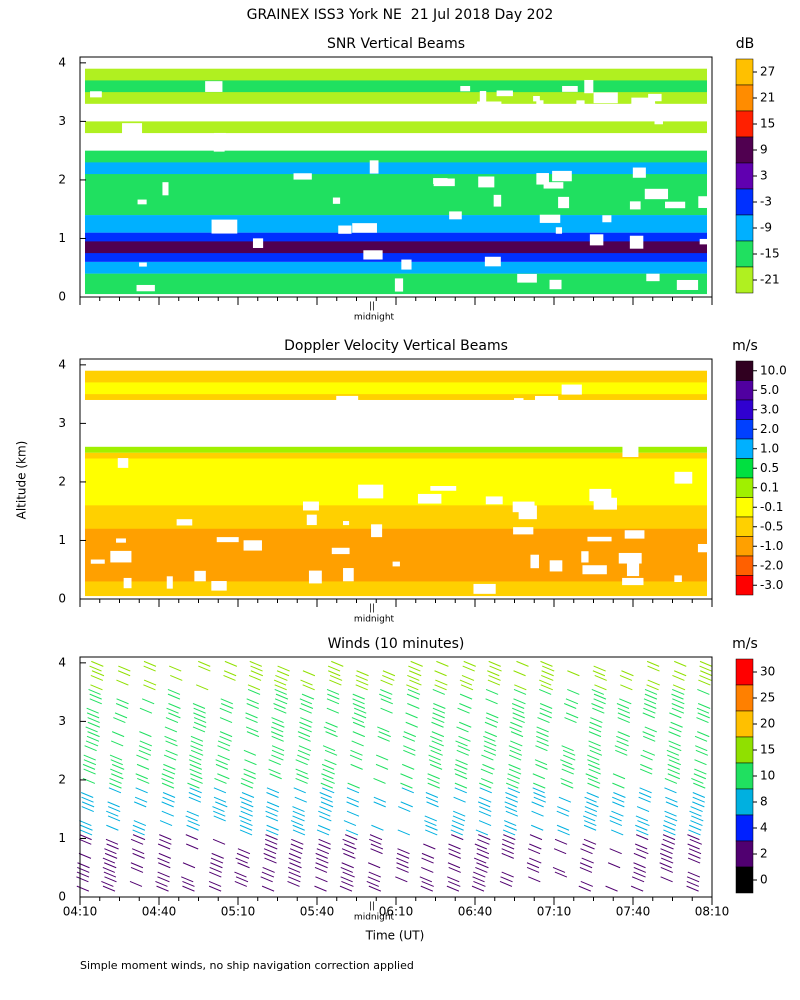 The width and height of the screenshot is (800, 1000). I want to click on y-tick-label: 3, so click(62, 721).